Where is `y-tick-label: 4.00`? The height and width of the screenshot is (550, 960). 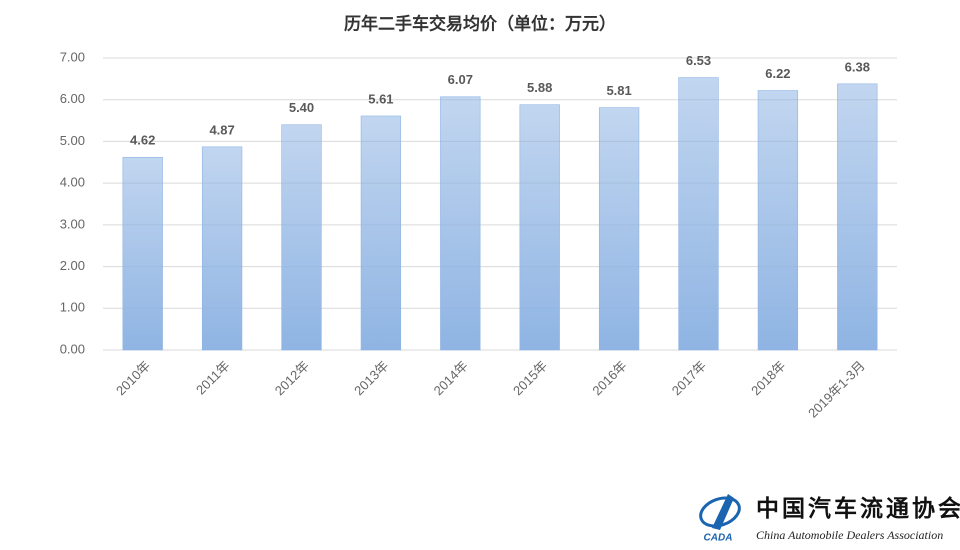 y-tick-label: 4.00 is located at coordinates (72, 182).